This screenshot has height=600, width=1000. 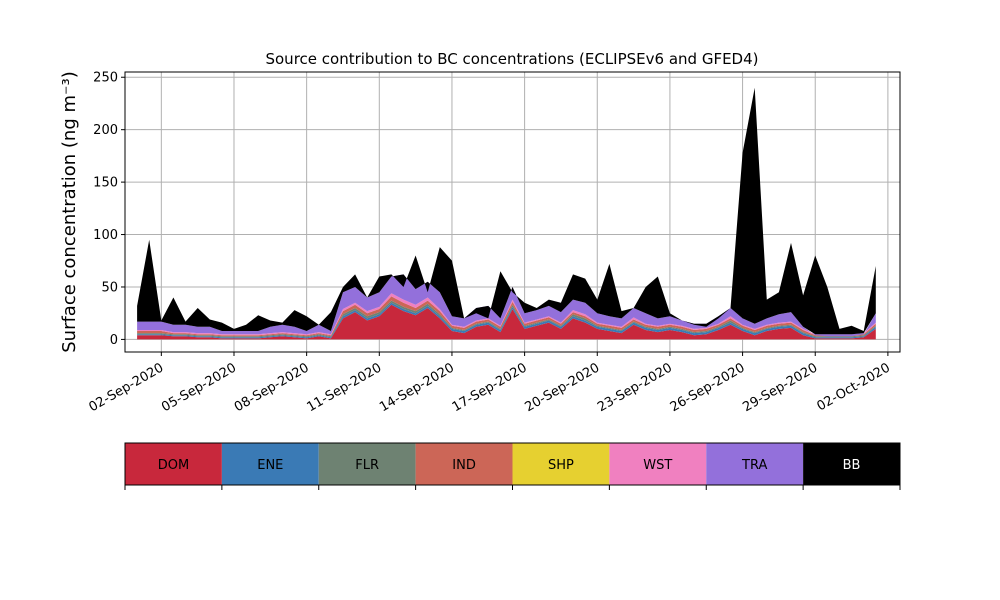 I want to click on legend-label-ind: IND, so click(x=464, y=465).